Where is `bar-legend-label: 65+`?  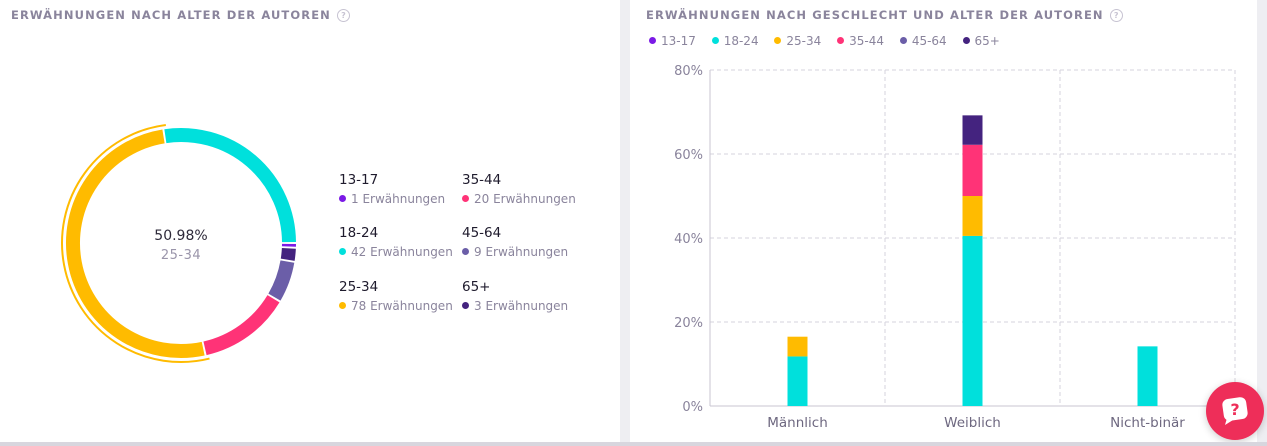
bar-legend-label: 65+ is located at coordinates (987, 41).